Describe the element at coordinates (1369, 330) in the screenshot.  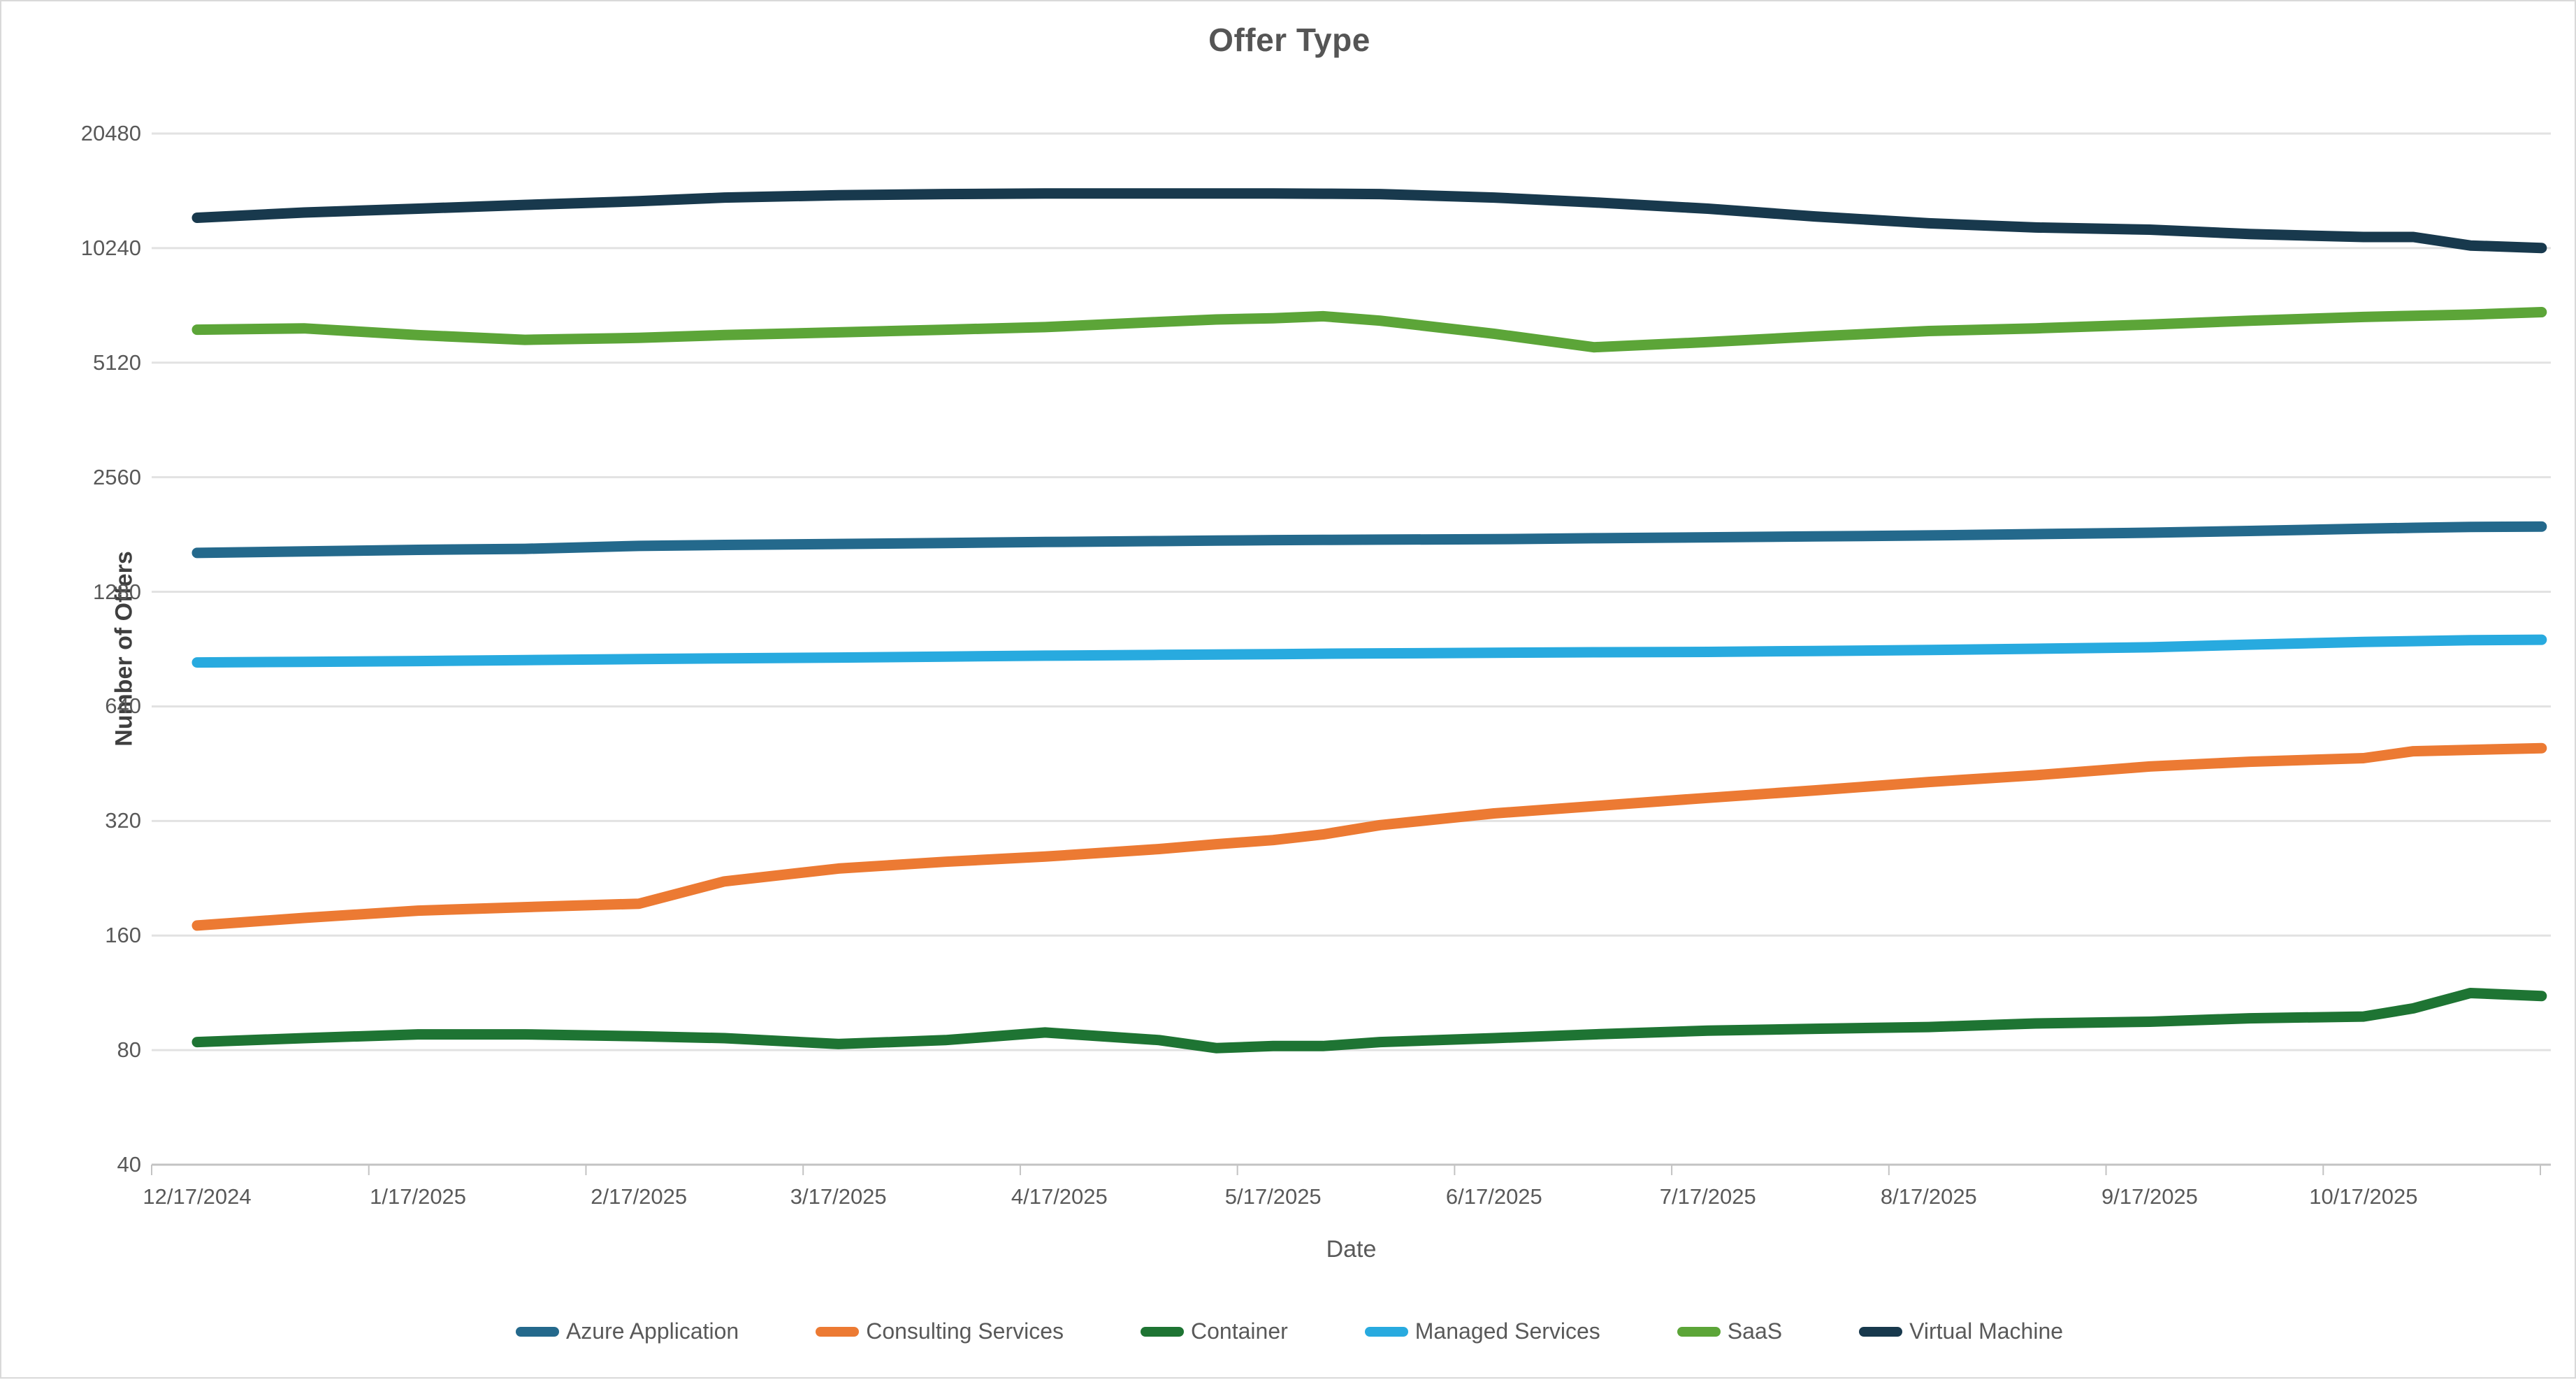
I see `series-line-saas` at that location.